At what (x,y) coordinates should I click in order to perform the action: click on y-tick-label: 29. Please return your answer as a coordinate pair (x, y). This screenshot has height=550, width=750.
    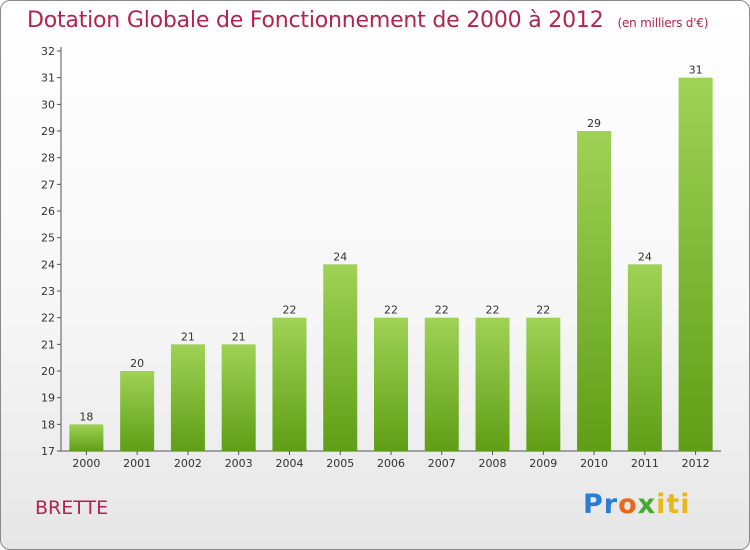
    Looking at the image, I should click on (48, 131).